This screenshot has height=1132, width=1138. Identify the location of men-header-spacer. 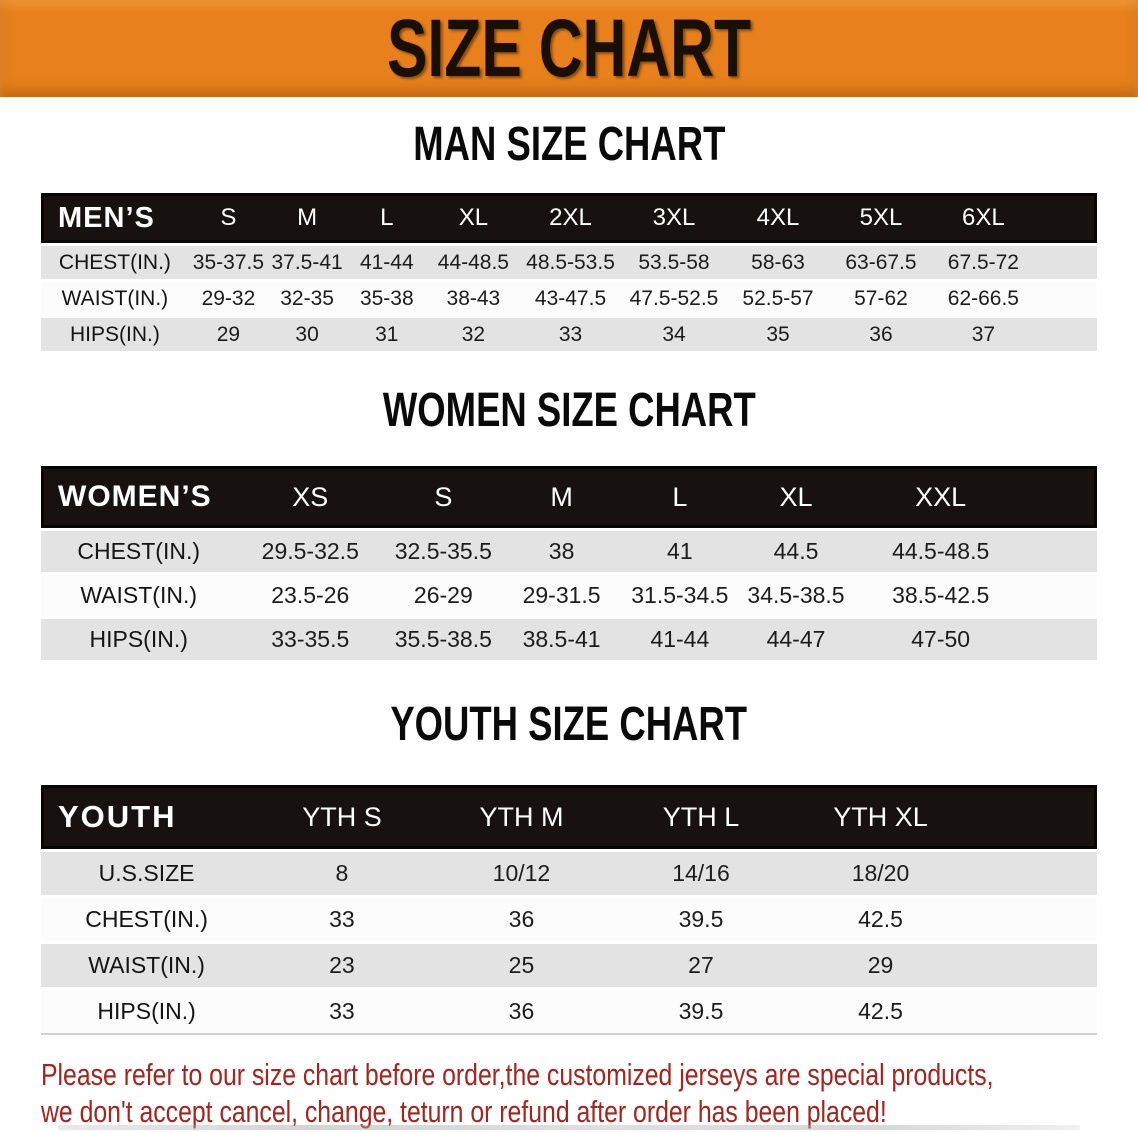
(1065, 218).